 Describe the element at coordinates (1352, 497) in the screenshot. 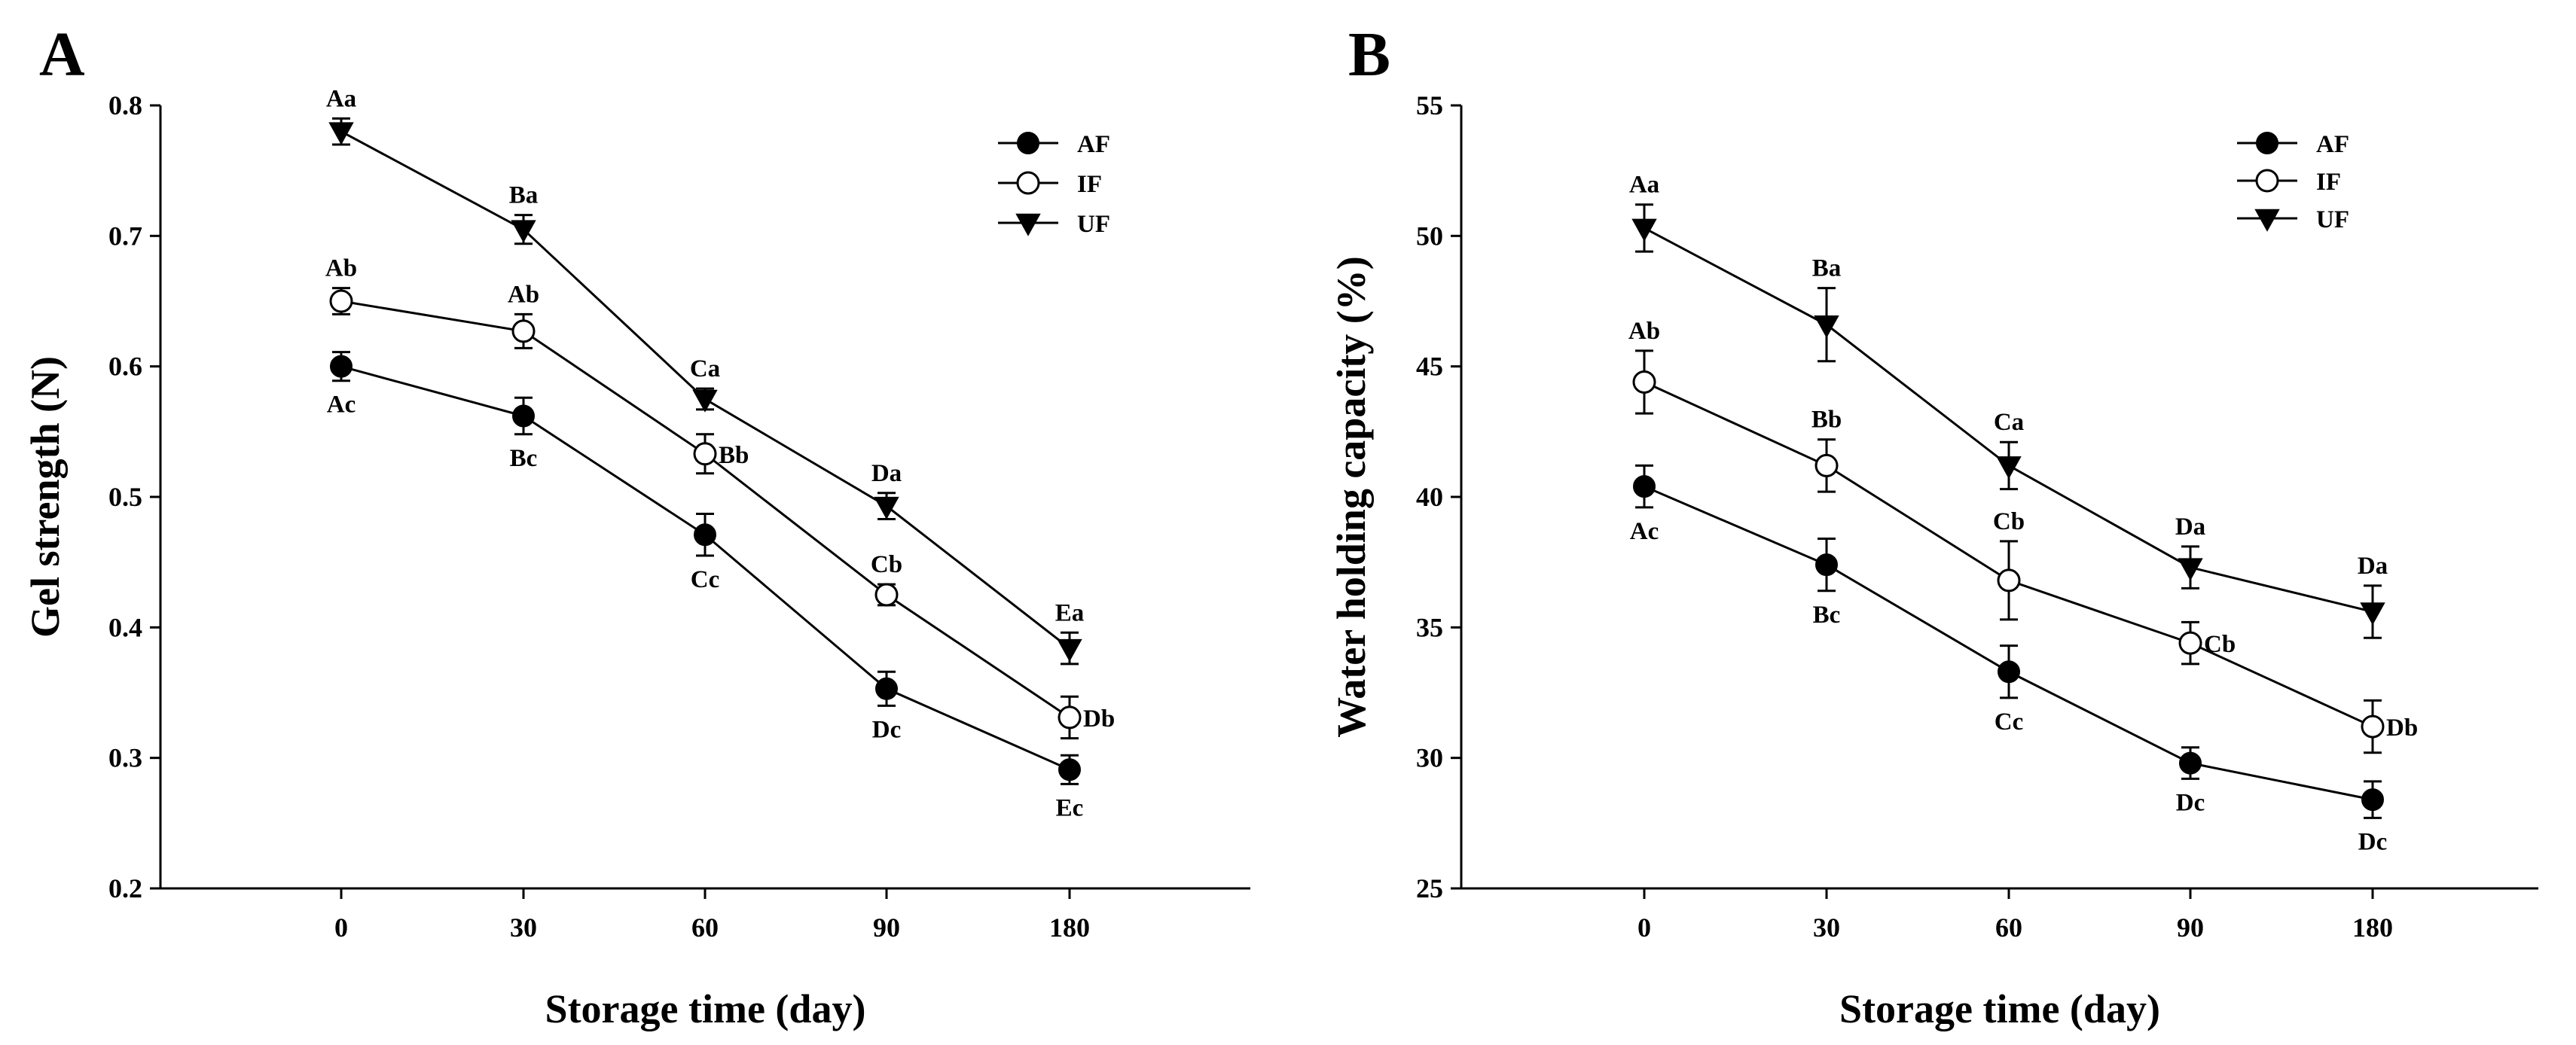

I see `y-axis-title: Water holding capacity (%)` at that location.